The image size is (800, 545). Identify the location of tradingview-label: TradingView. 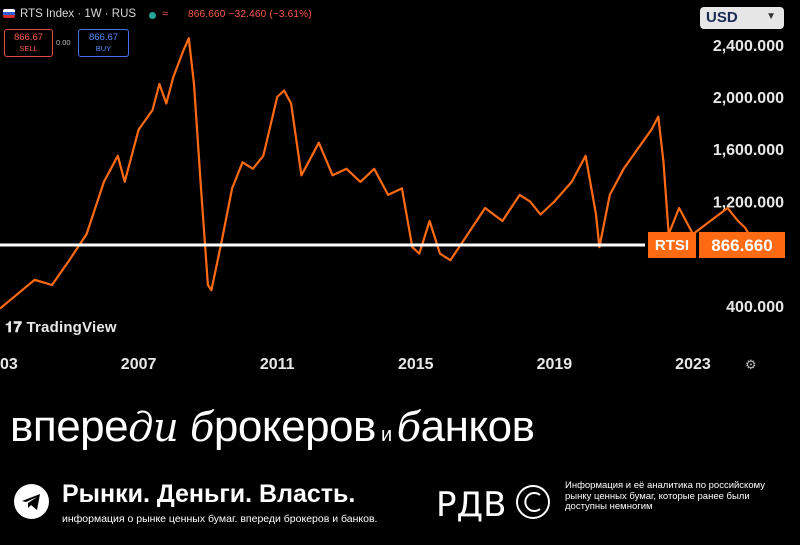
(71, 327).